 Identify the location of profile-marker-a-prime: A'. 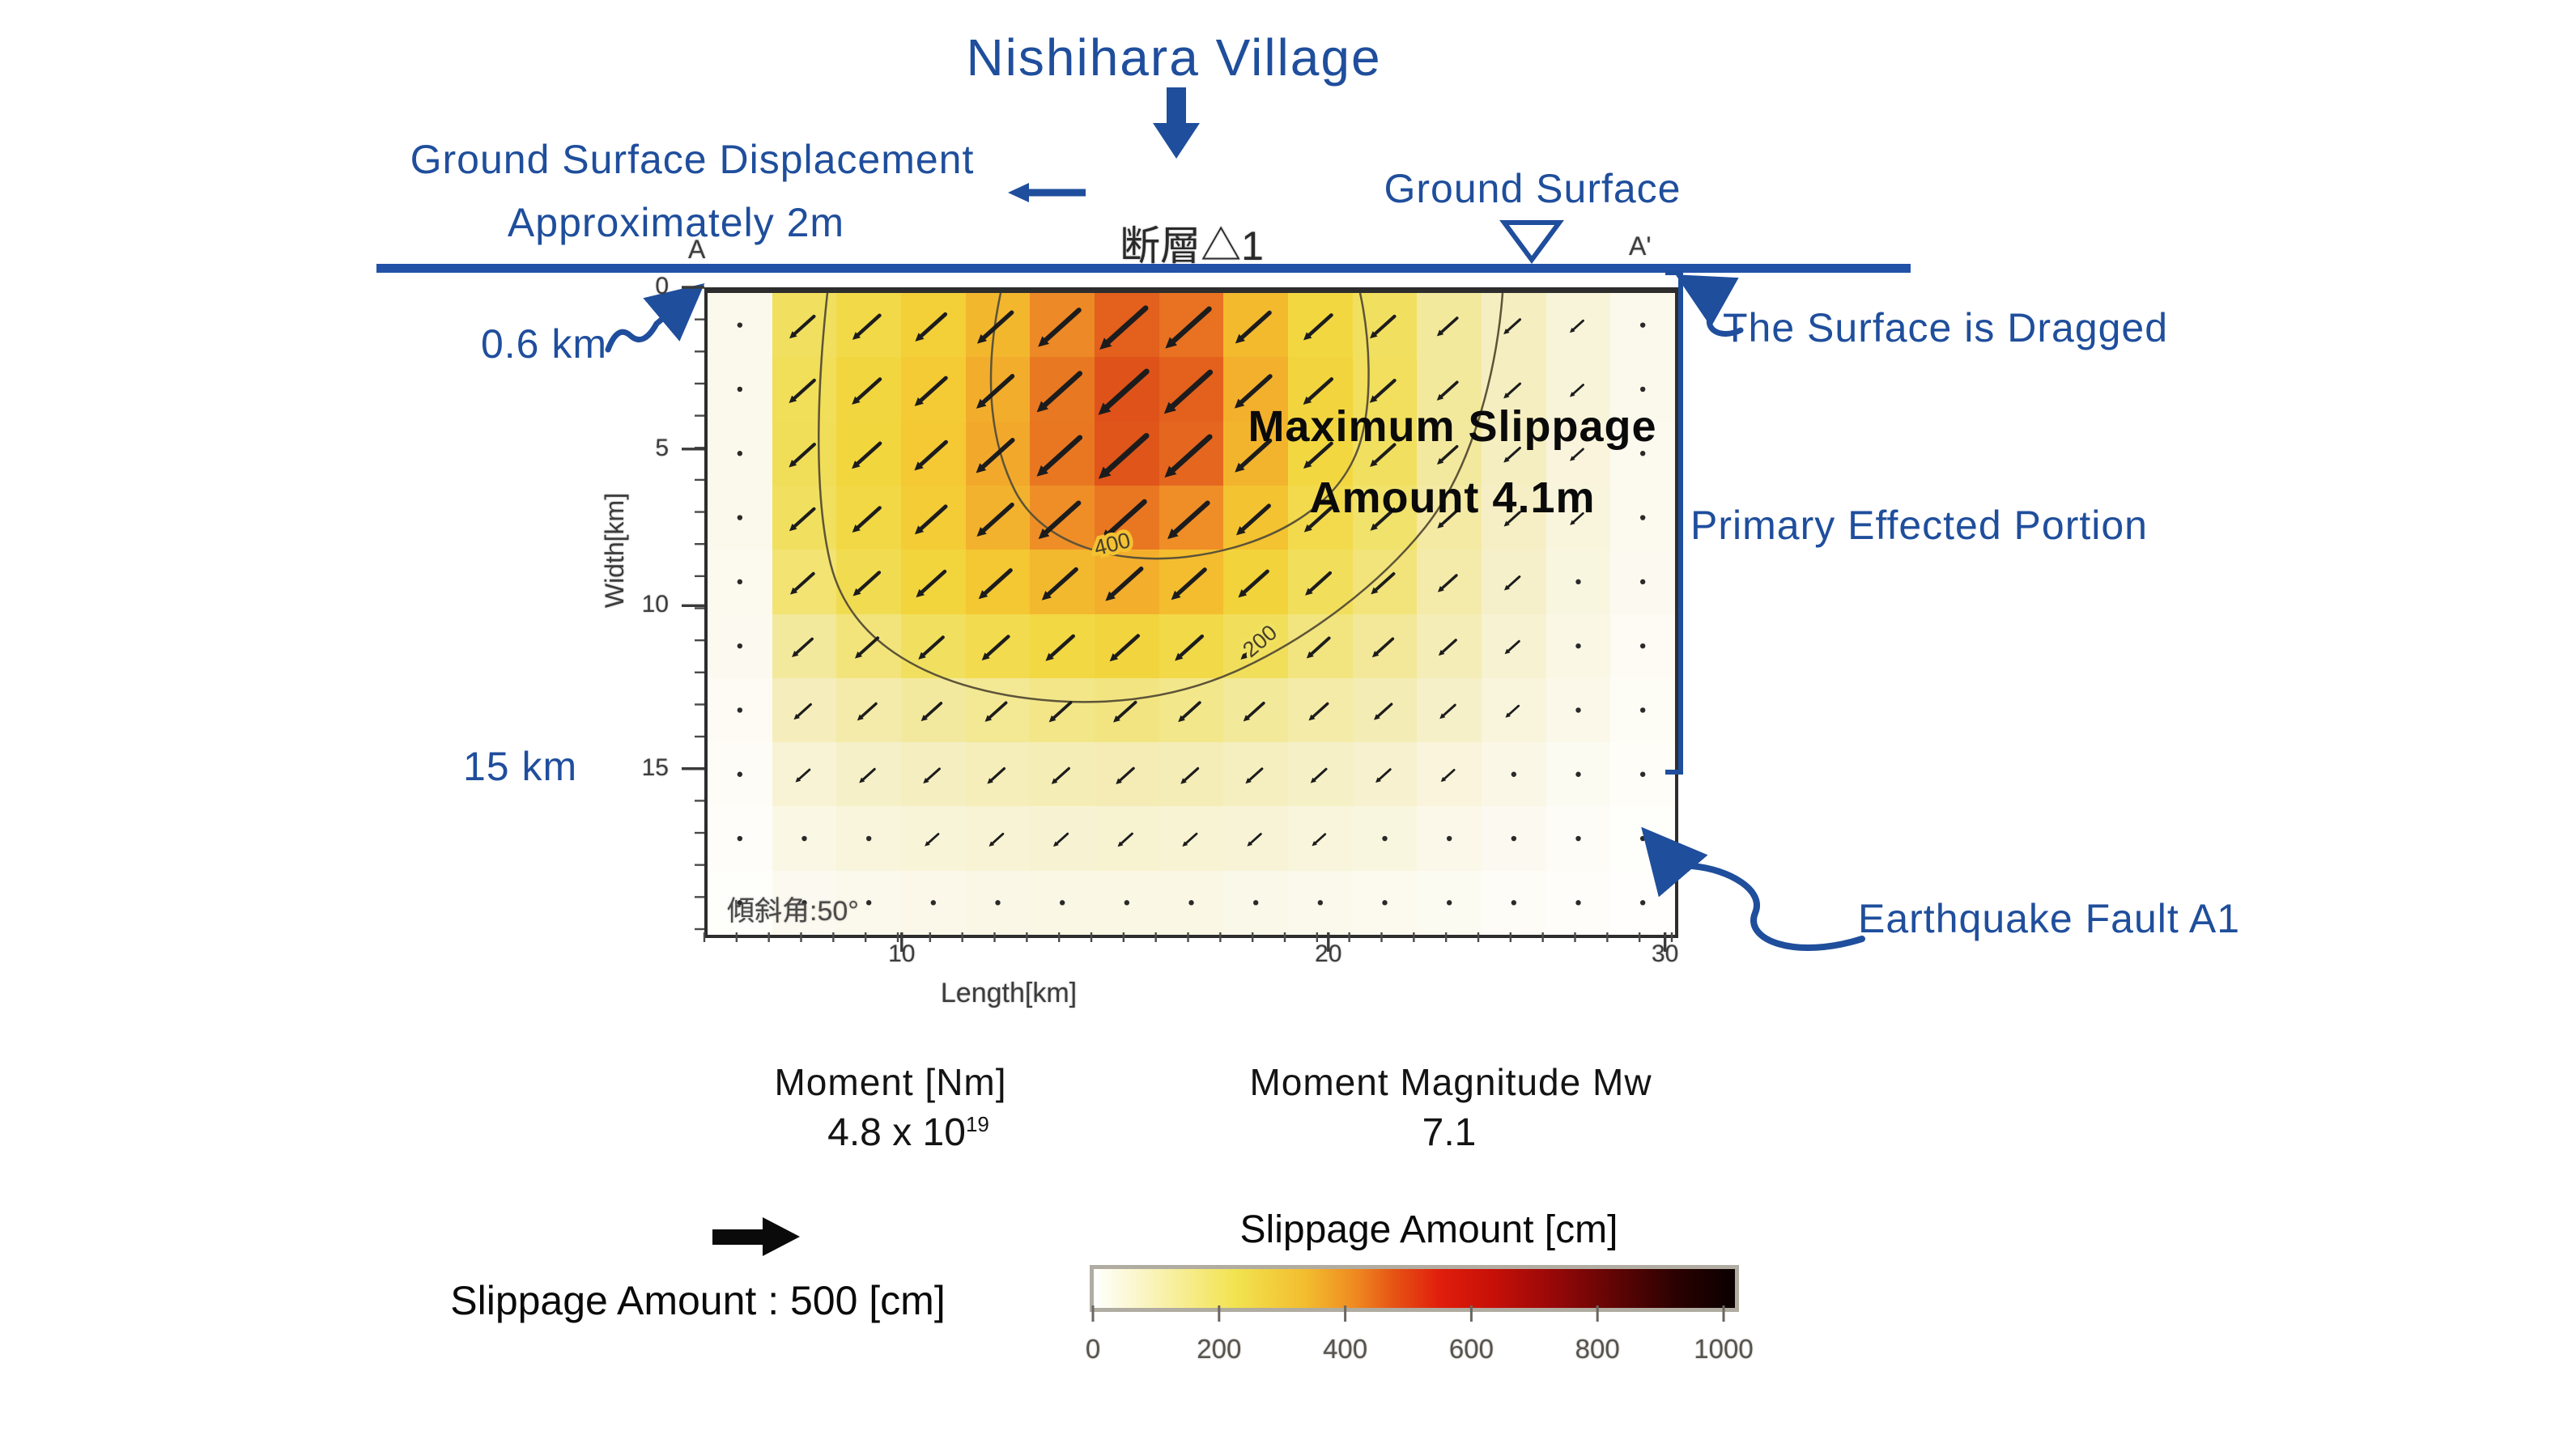
(1640, 246).